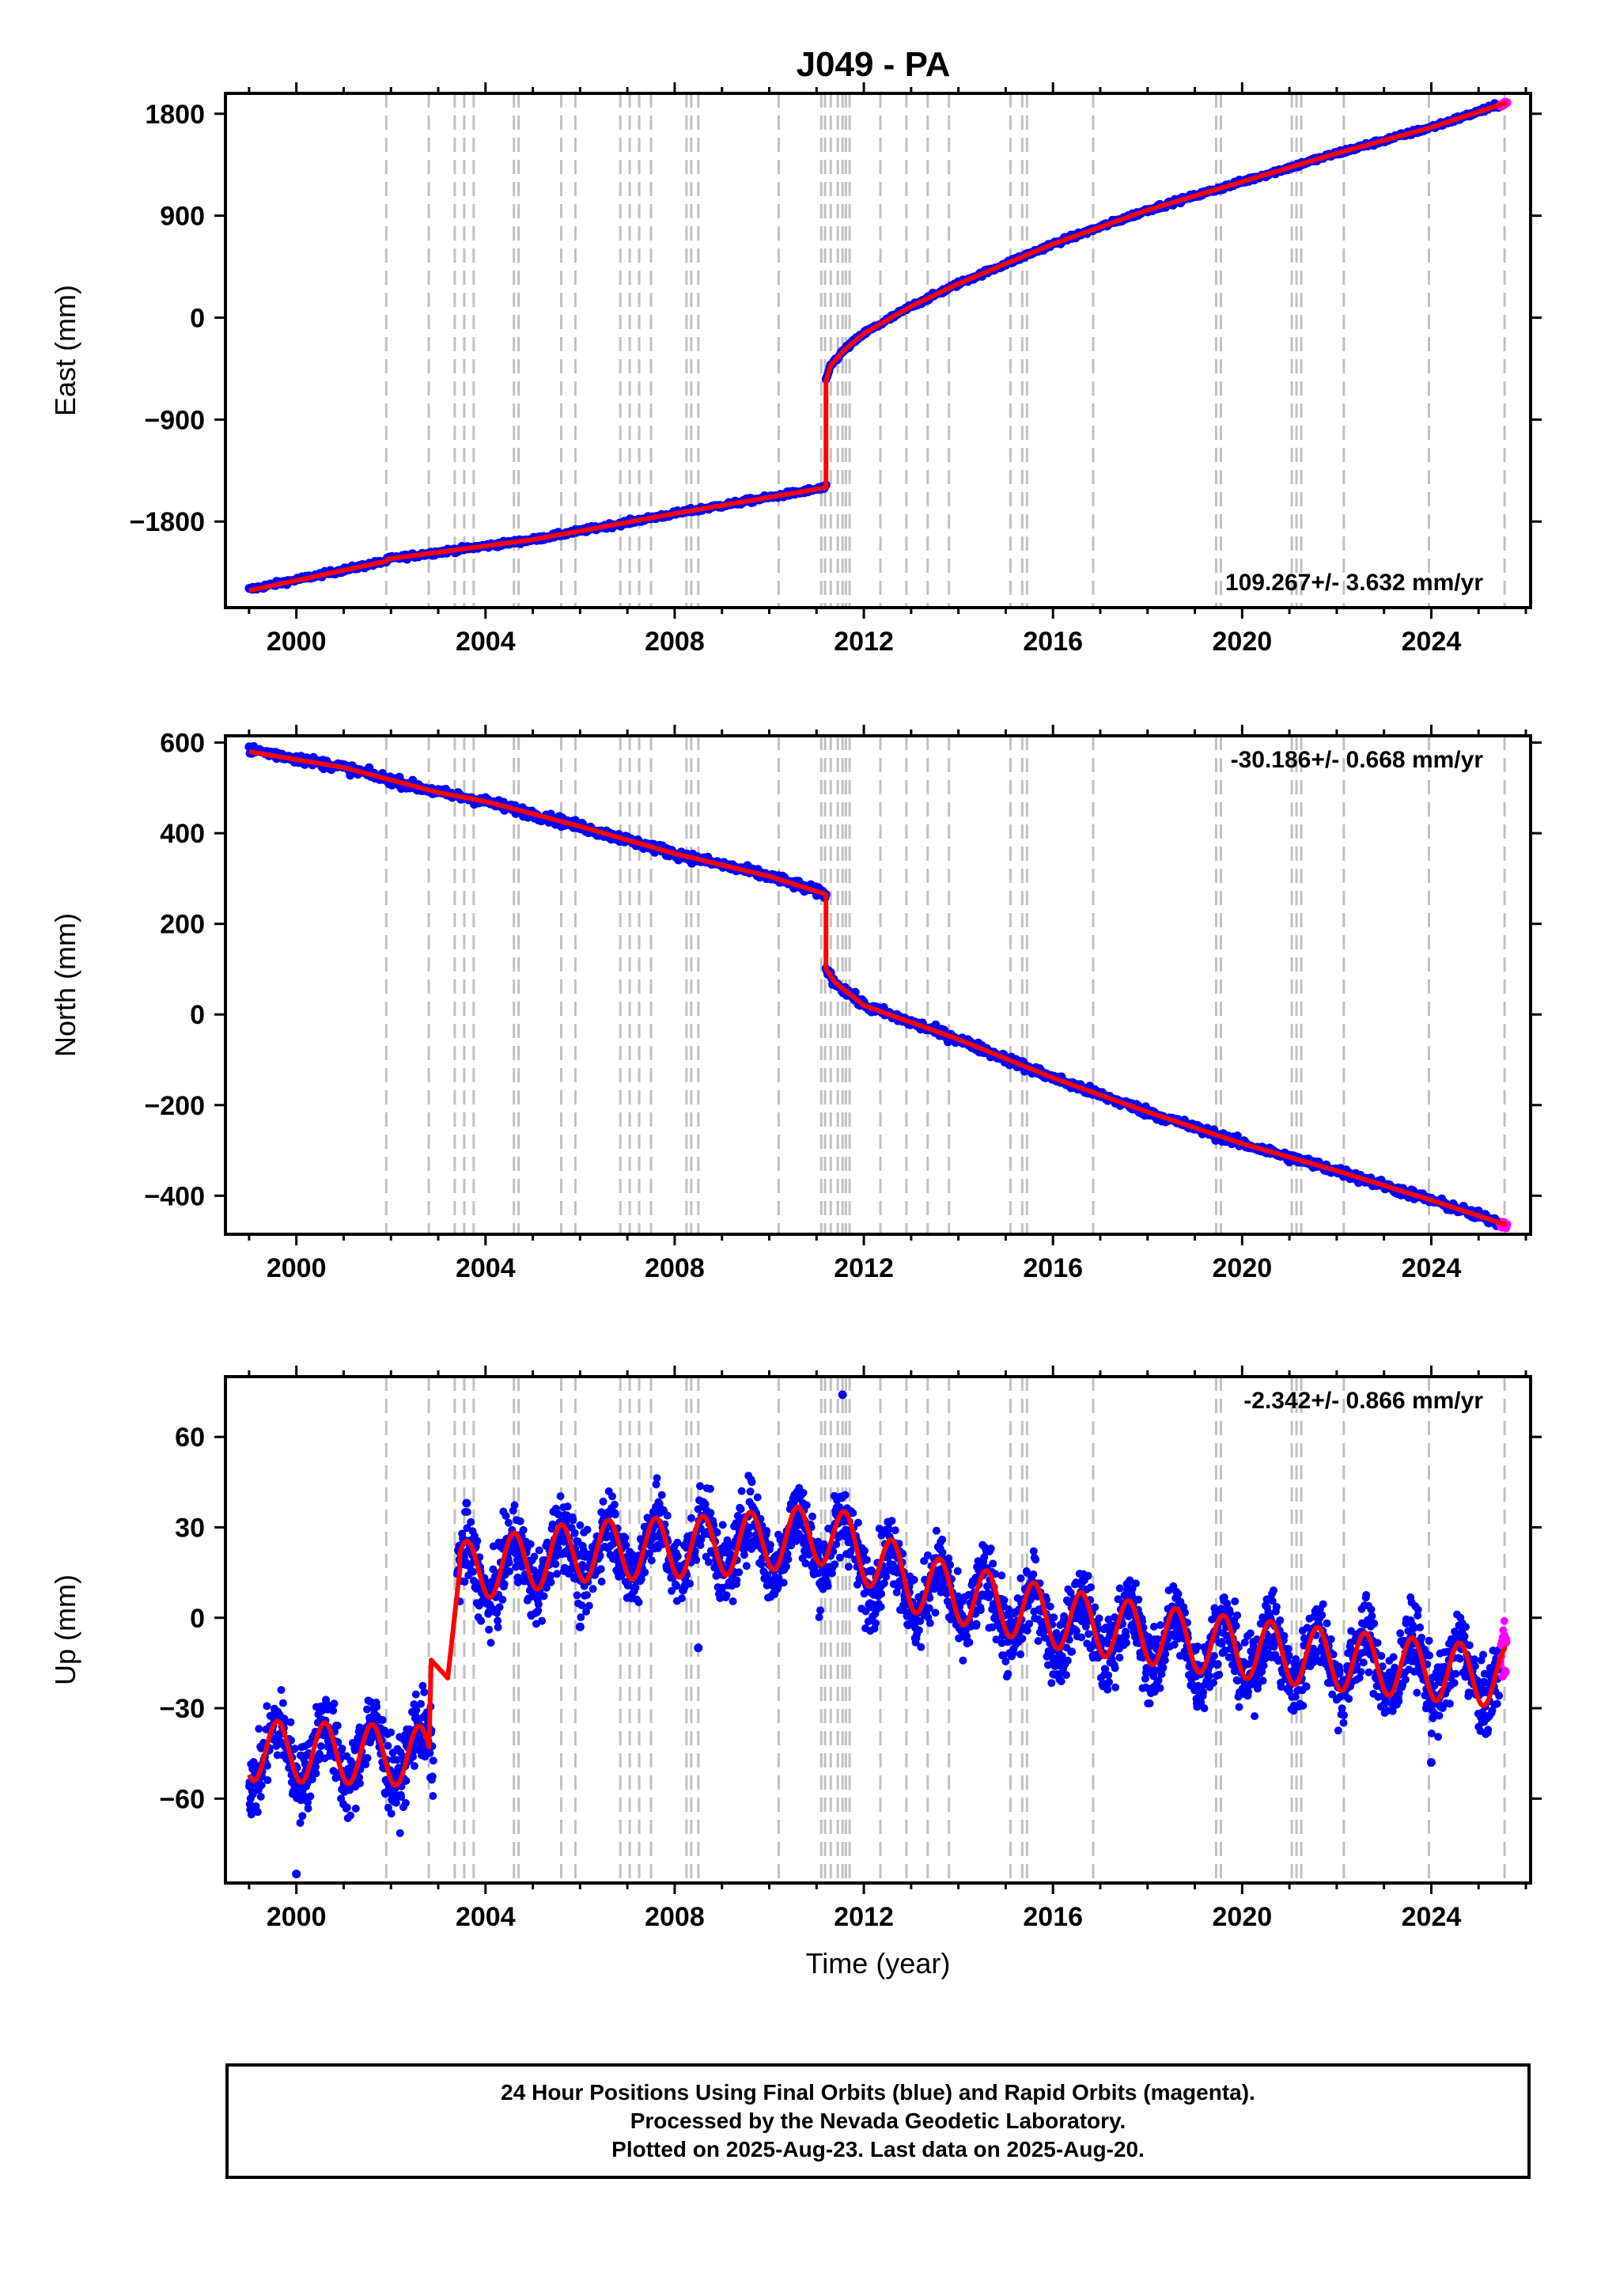 This screenshot has width=1601, height=2296. I want to click on y-tick-label: −900, so click(175, 420).